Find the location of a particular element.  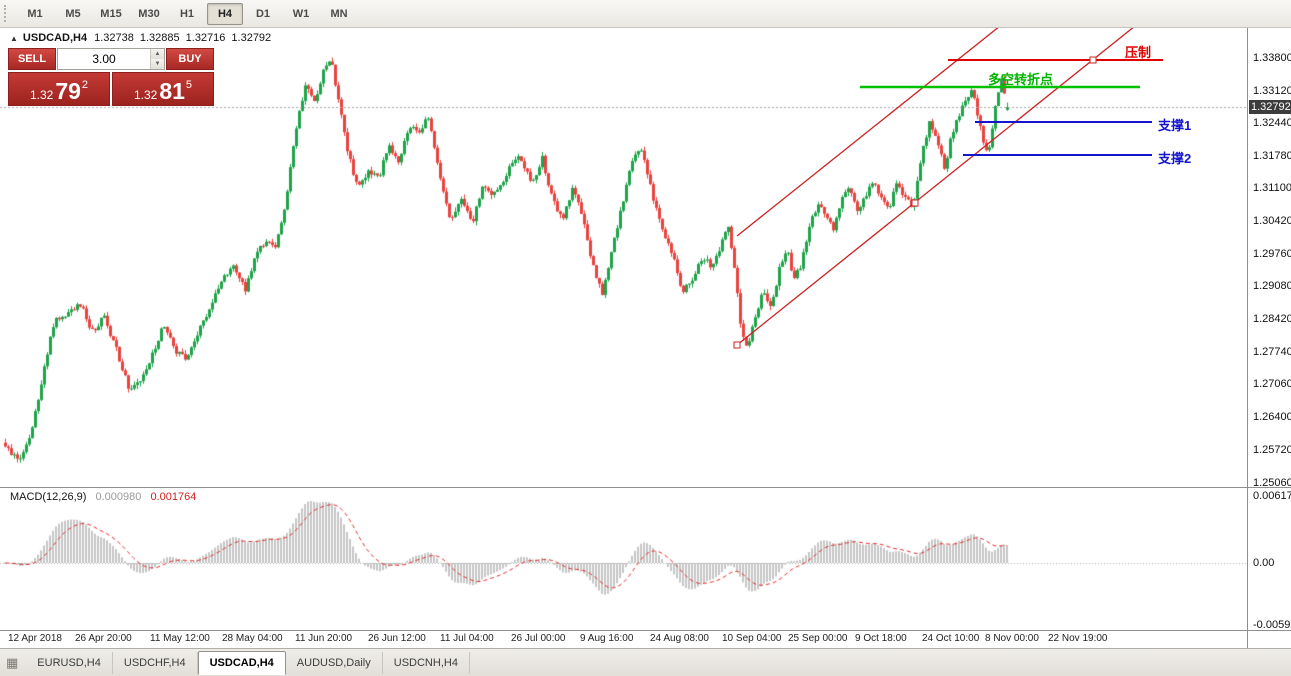

sell-price-prefix: 1.32 is located at coordinates (41, 95).